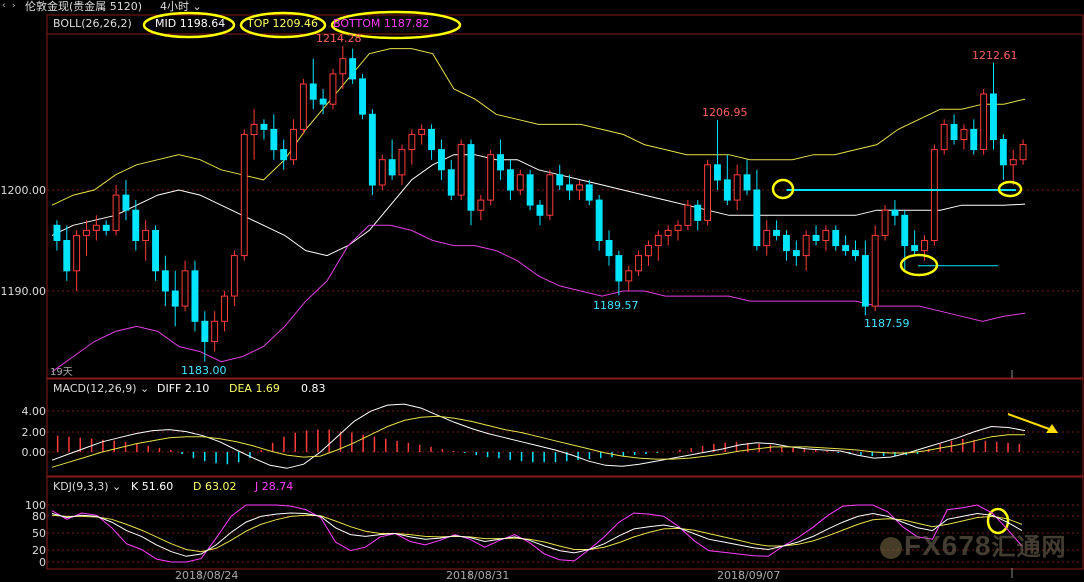 Image resolution: width=1084 pixels, height=582 pixels. I want to click on price-tick-1200: 1200.00, so click(23, 190).